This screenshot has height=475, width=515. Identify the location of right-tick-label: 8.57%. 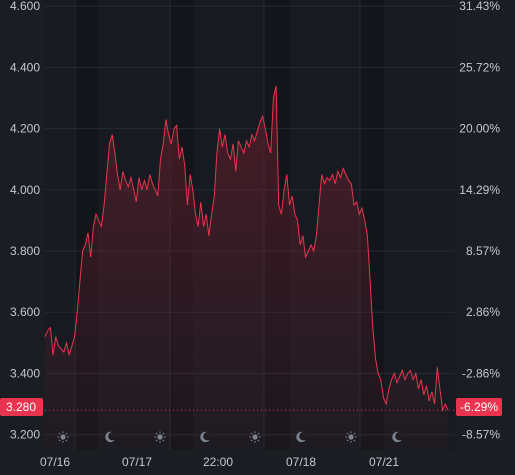
(483, 251).